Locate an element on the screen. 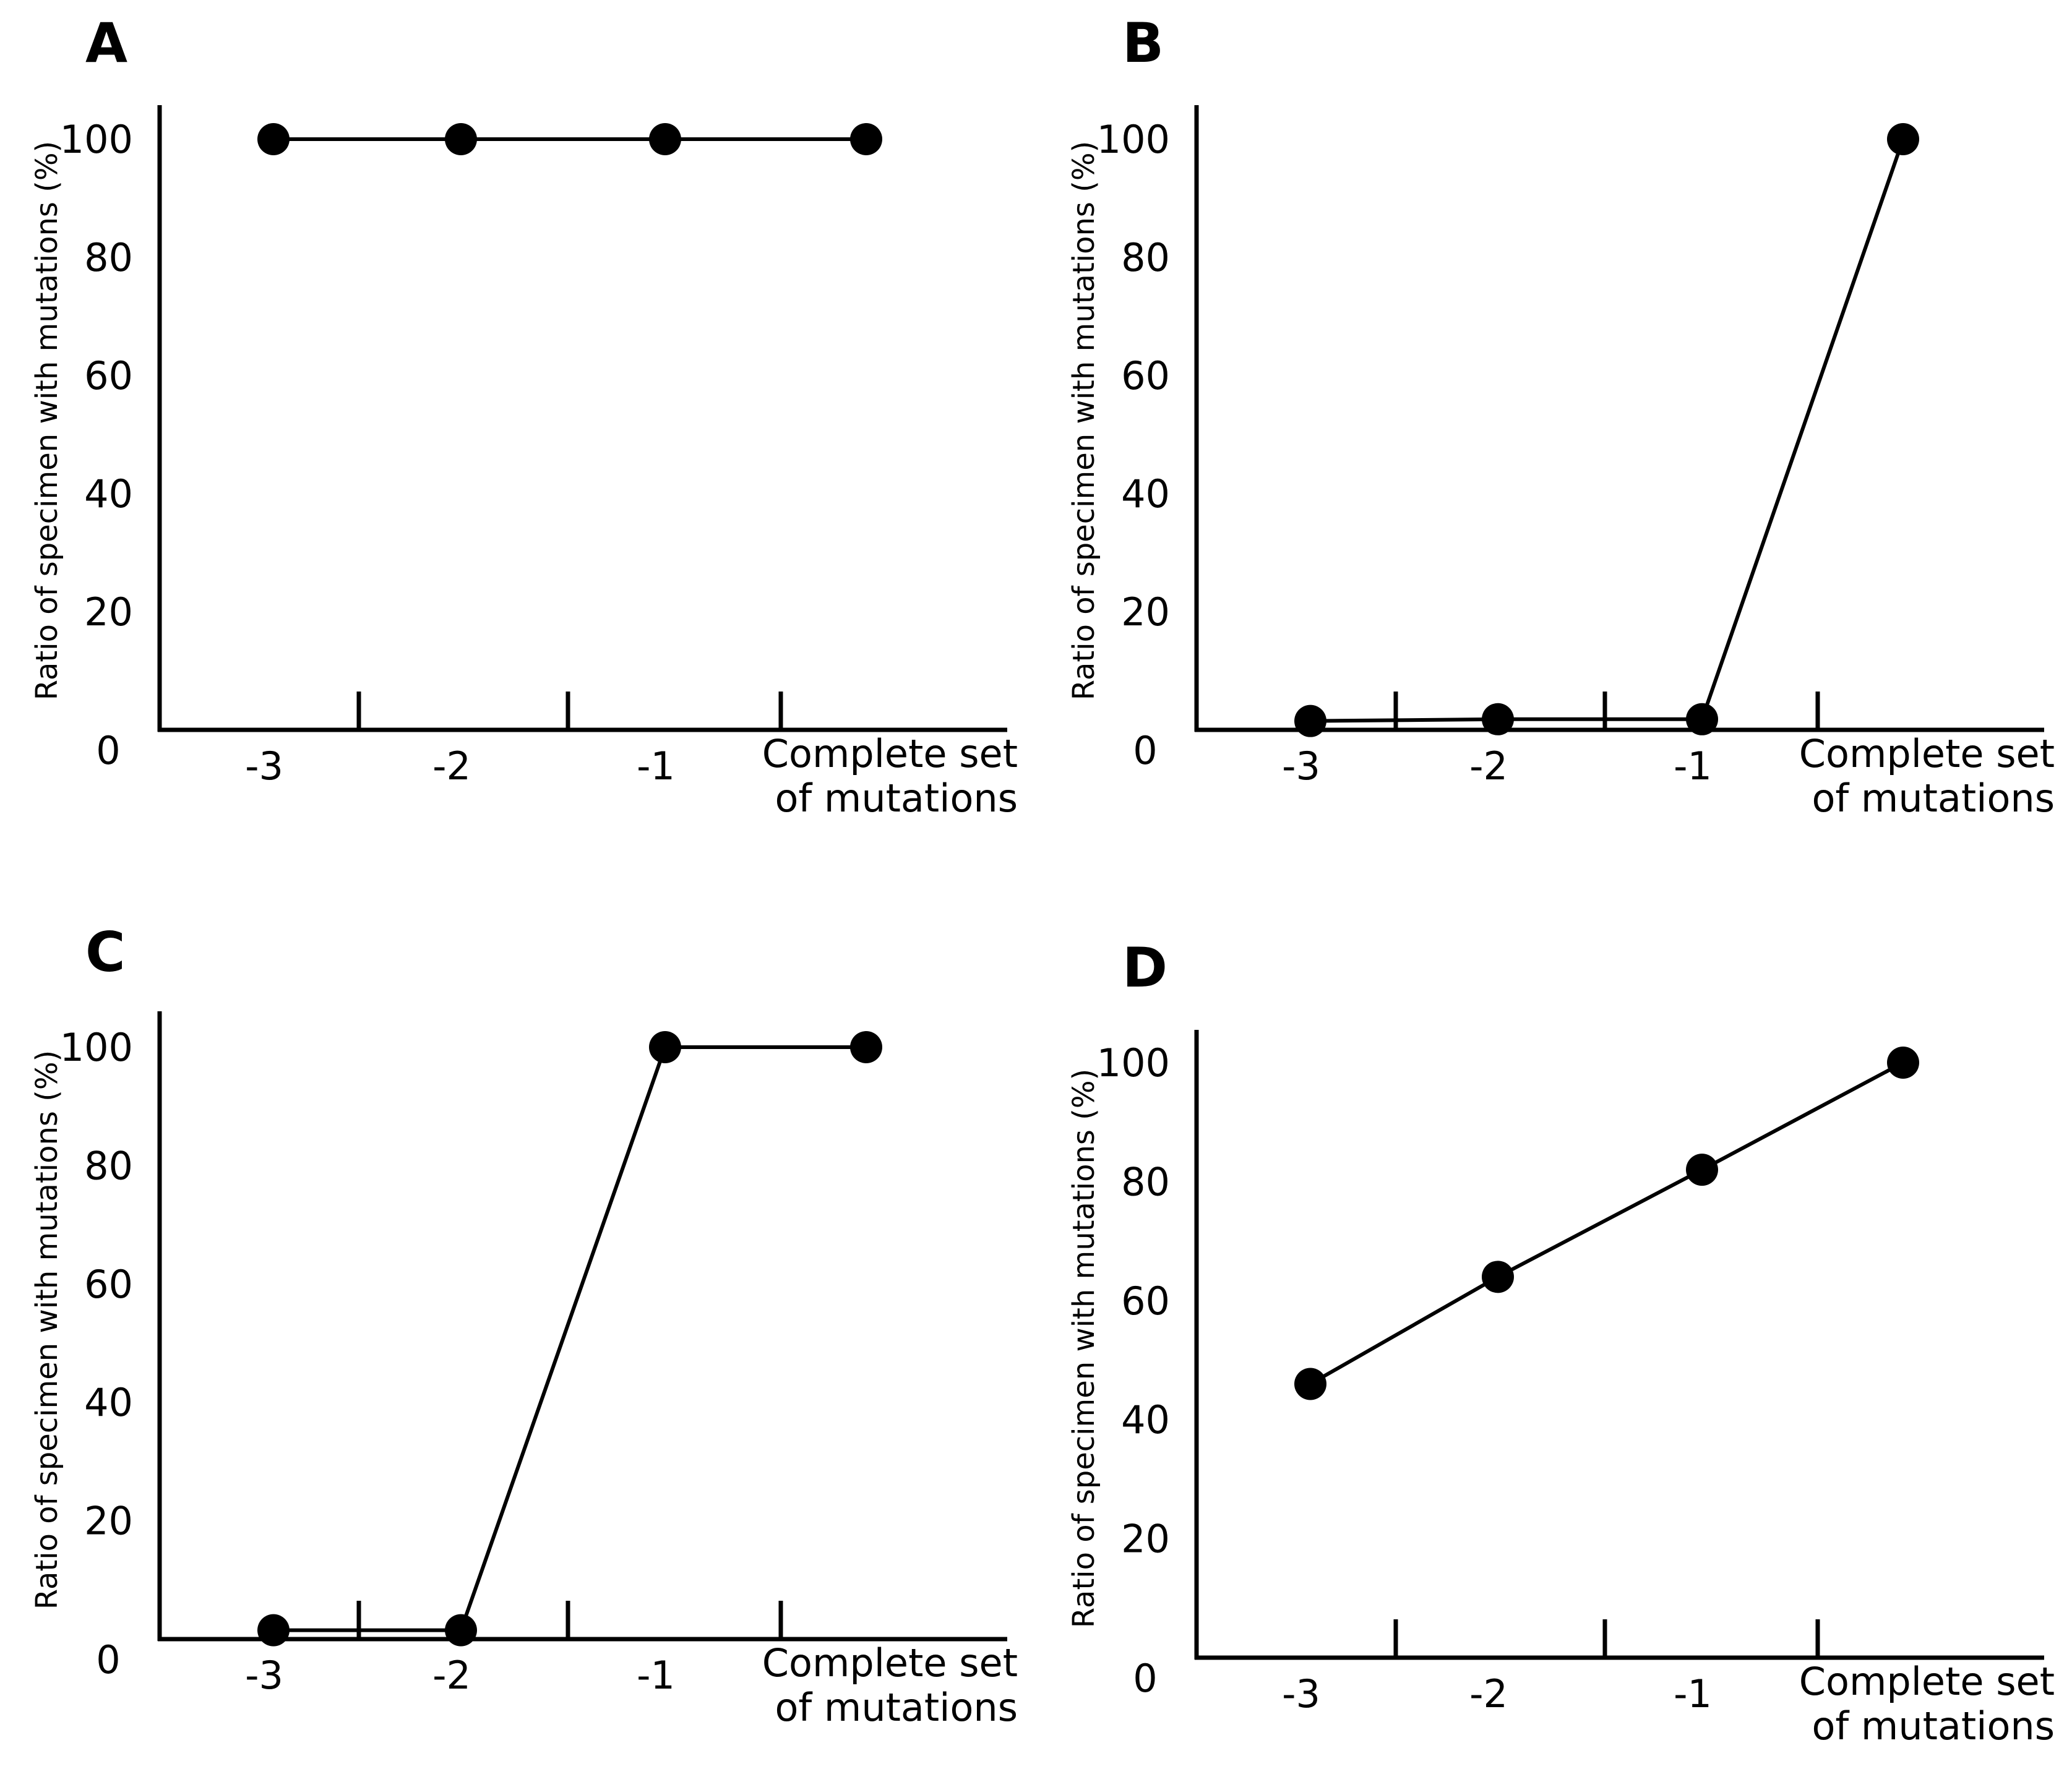 Image resolution: width=2072 pixels, height=1769 pixels. panel-letter: B is located at coordinates (1143, 43).